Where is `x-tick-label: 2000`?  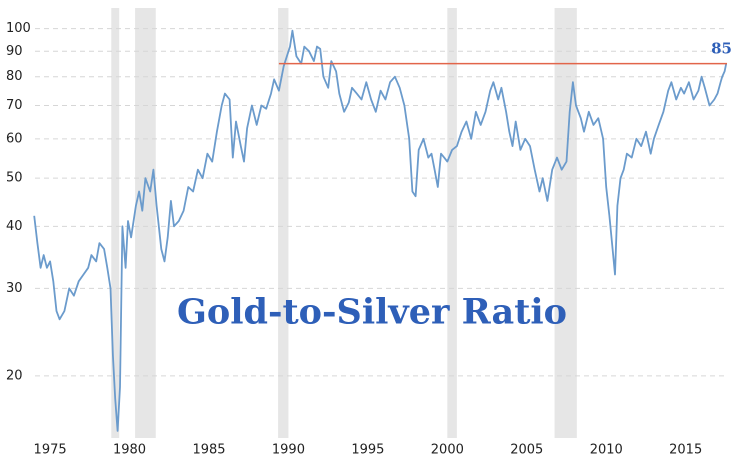 x-tick-label: 2000 is located at coordinates (447, 450).